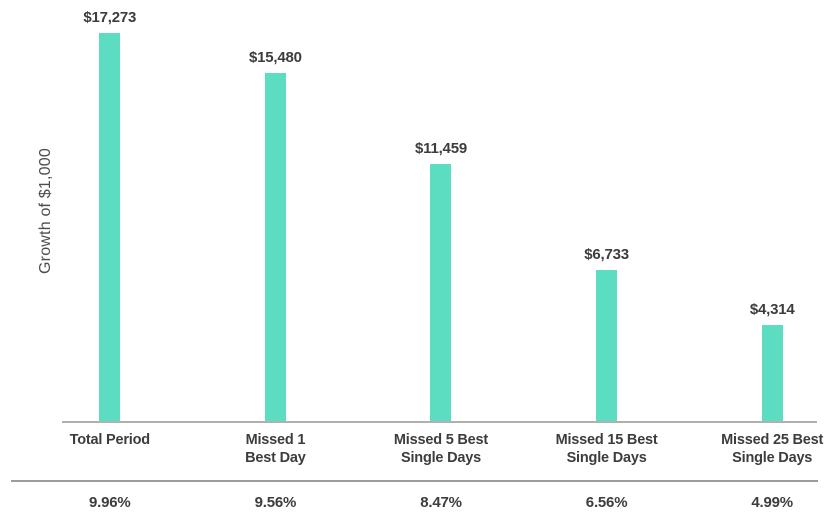 Image resolution: width=840 pixels, height=529 pixels. Describe the element at coordinates (441, 440) in the screenshot. I see `category-label-line: Missed 5 Best` at that location.